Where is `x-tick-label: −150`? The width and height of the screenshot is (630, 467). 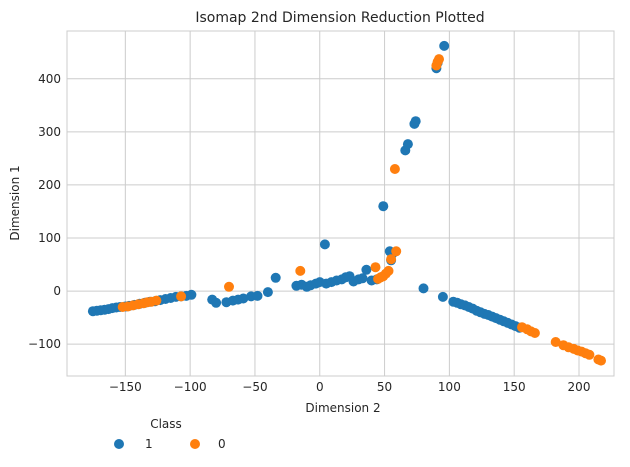 x-tick-label: −150 is located at coordinates (125, 387).